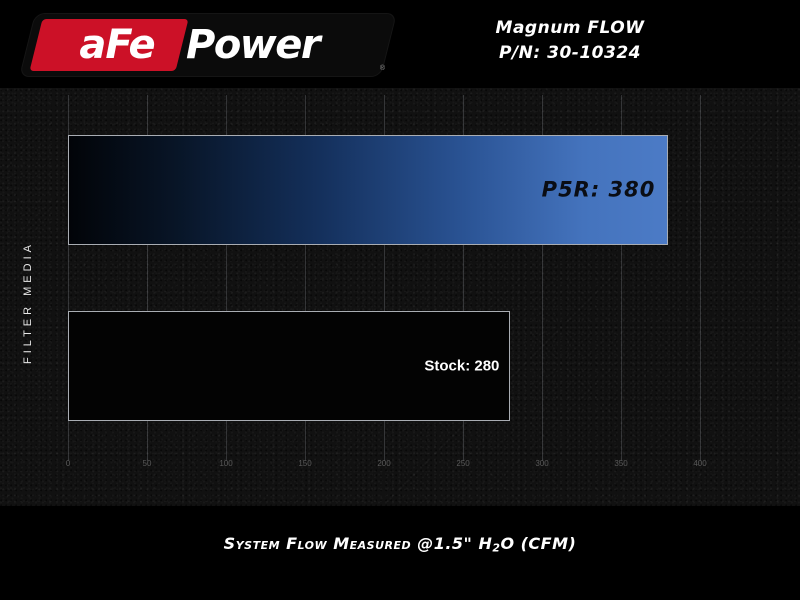 The width and height of the screenshot is (800, 600). Describe the element at coordinates (226, 463) in the screenshot. I see `x-tick-label-100: 100` at that location.